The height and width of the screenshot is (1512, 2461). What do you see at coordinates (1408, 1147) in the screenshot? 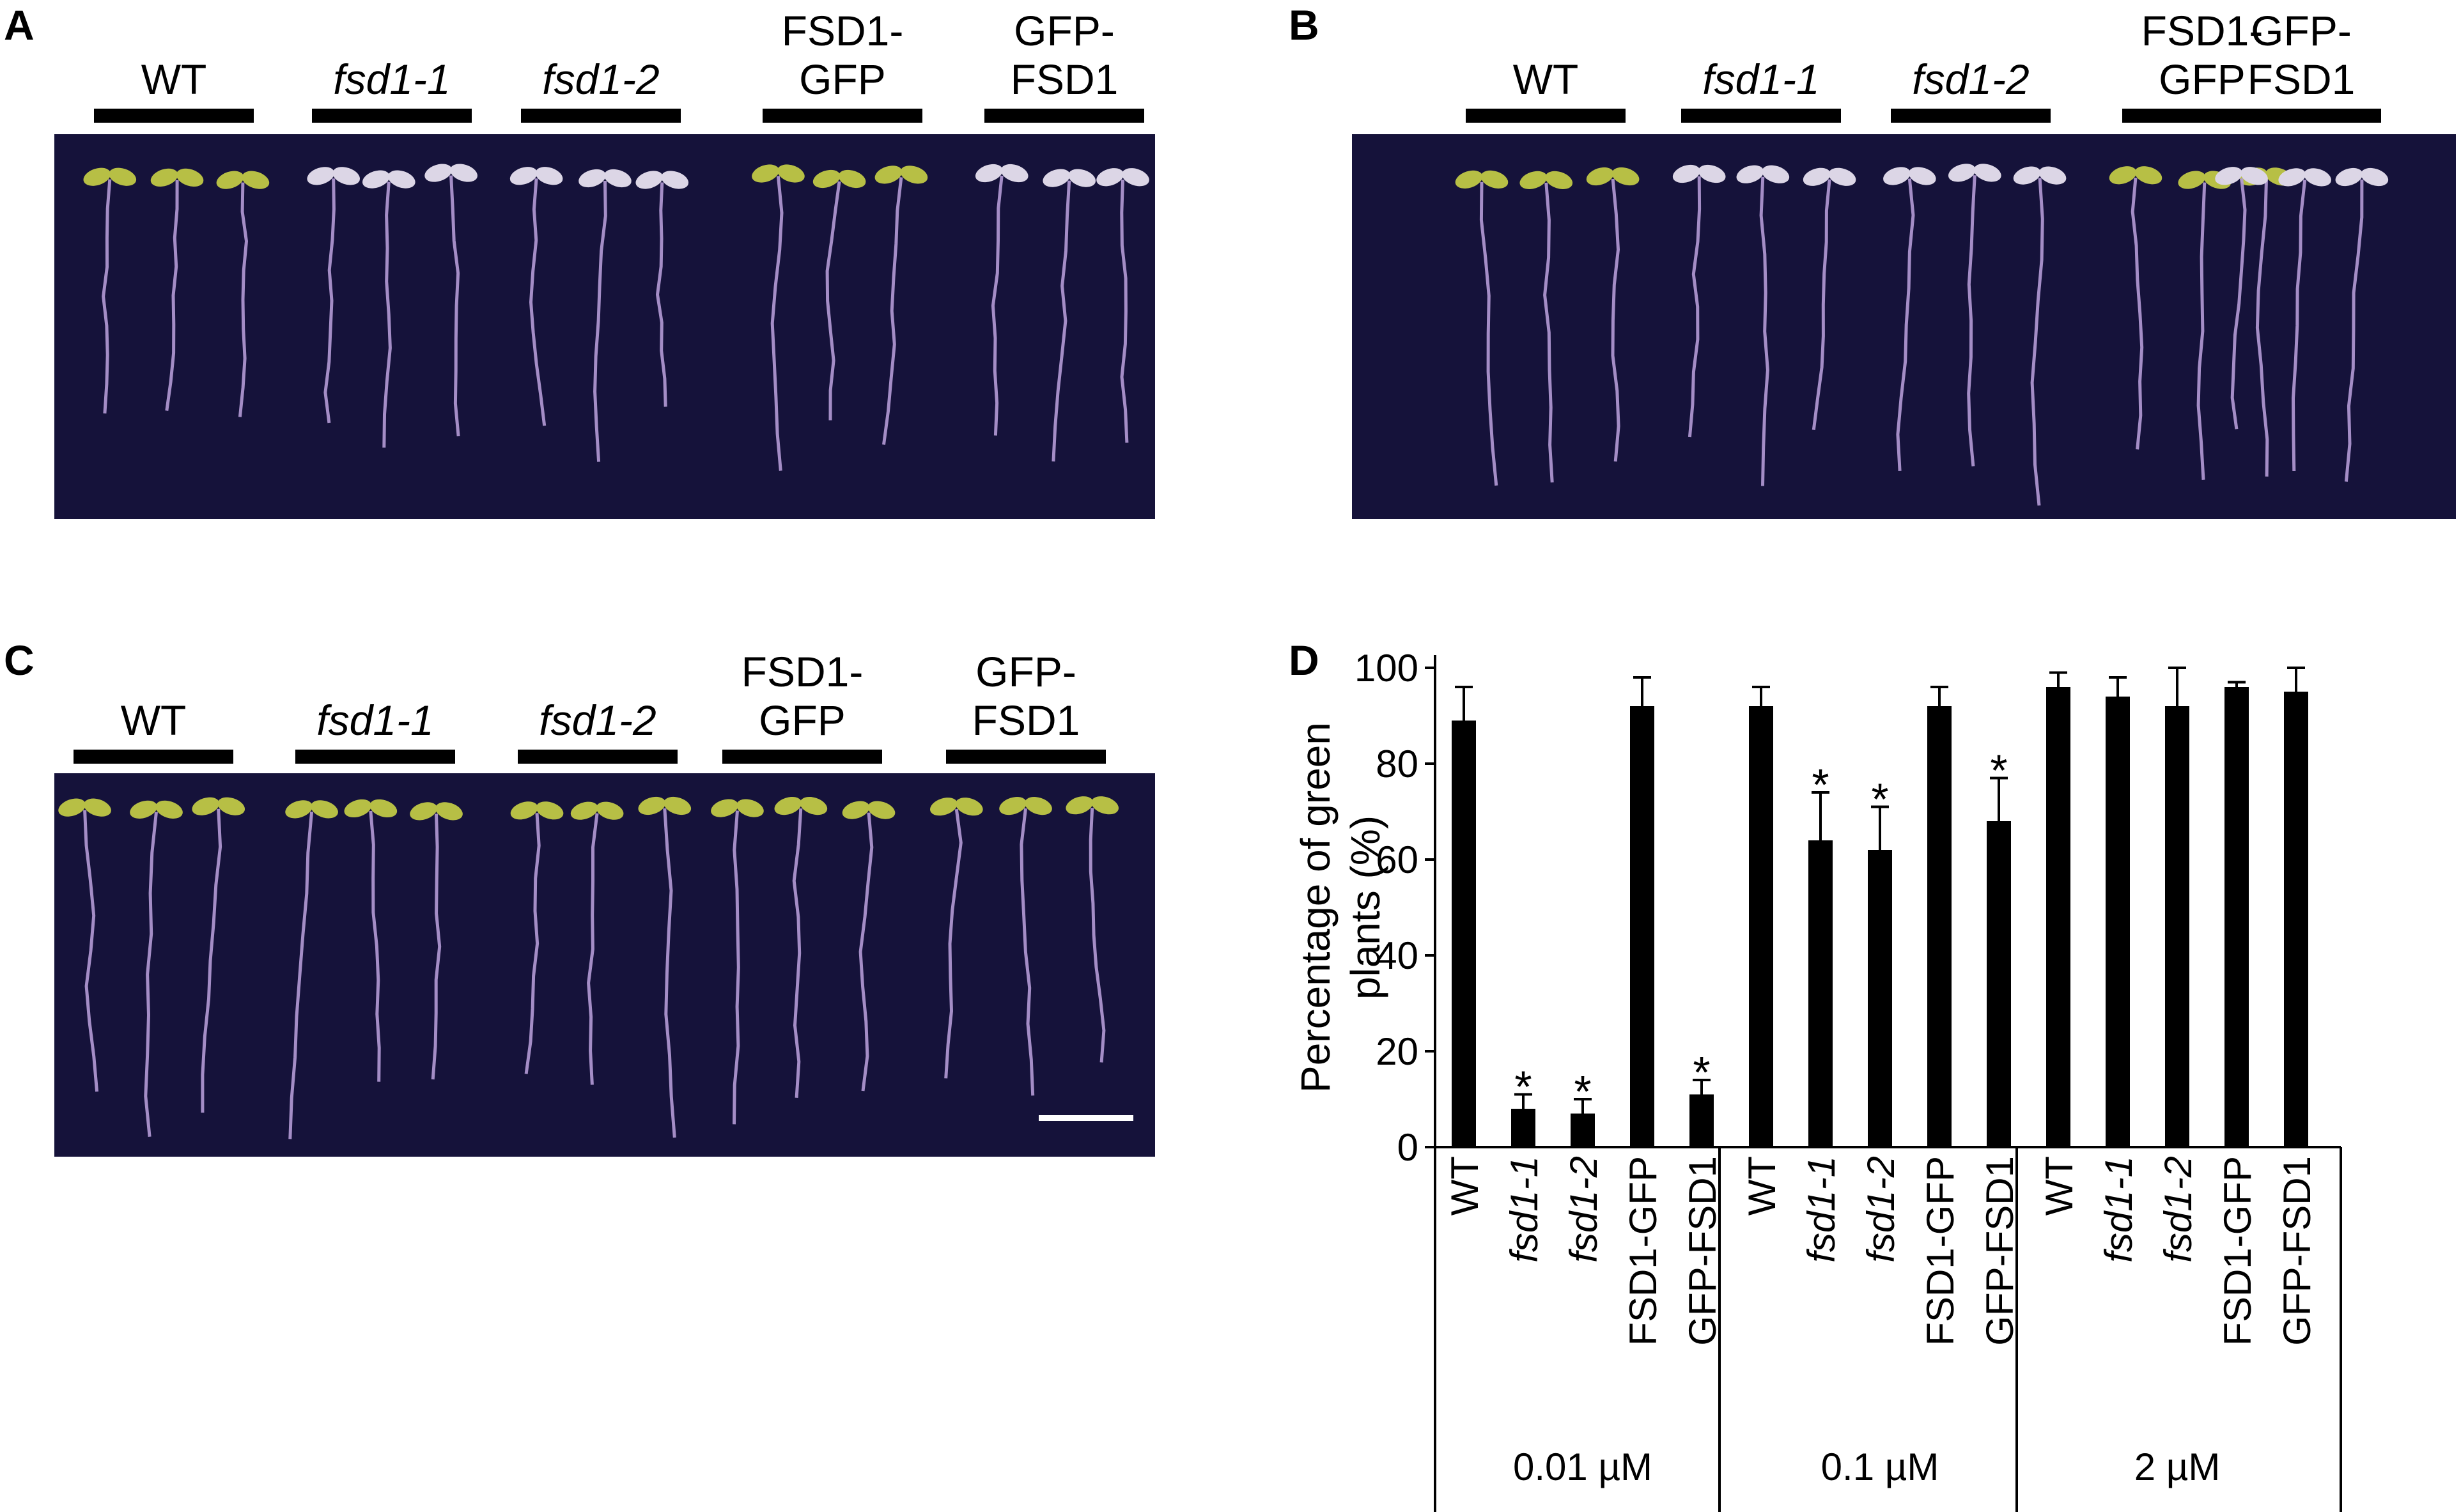
I see `y-tick-label: 0` at bounding box center [1408, 1147].